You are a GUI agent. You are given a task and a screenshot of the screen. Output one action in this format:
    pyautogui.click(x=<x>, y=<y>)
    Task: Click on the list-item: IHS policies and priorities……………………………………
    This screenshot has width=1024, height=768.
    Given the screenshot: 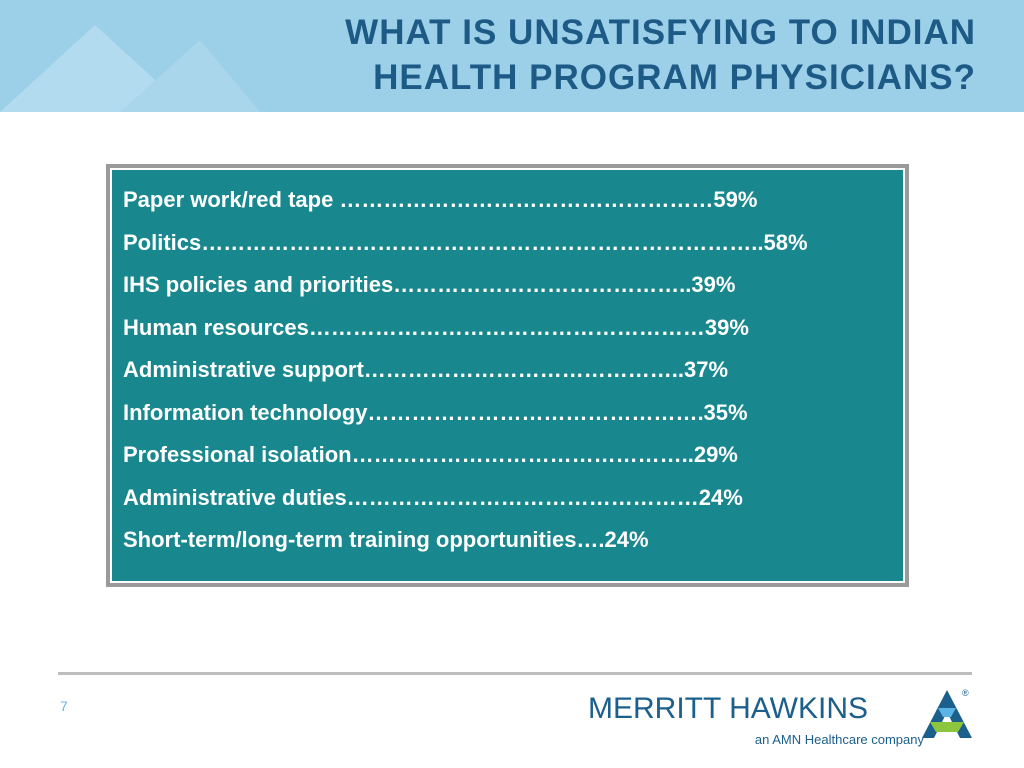 What is the action you would take?
    pyautogui.click(x=429, y=284)
    